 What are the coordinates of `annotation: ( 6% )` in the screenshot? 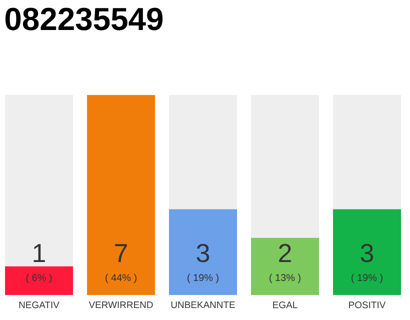 It's located at (39, 279).